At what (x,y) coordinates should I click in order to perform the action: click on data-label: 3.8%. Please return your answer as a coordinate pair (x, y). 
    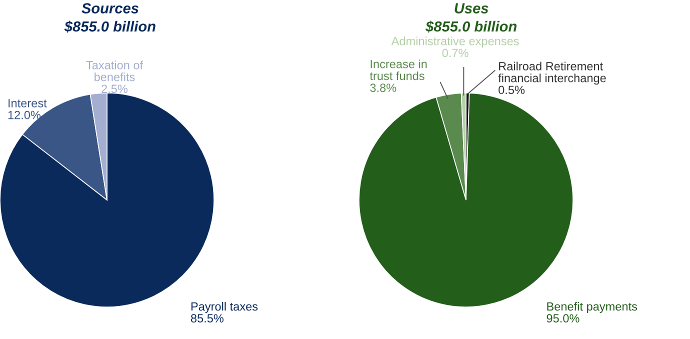
    Looking at the image, I should click on (383, 88).